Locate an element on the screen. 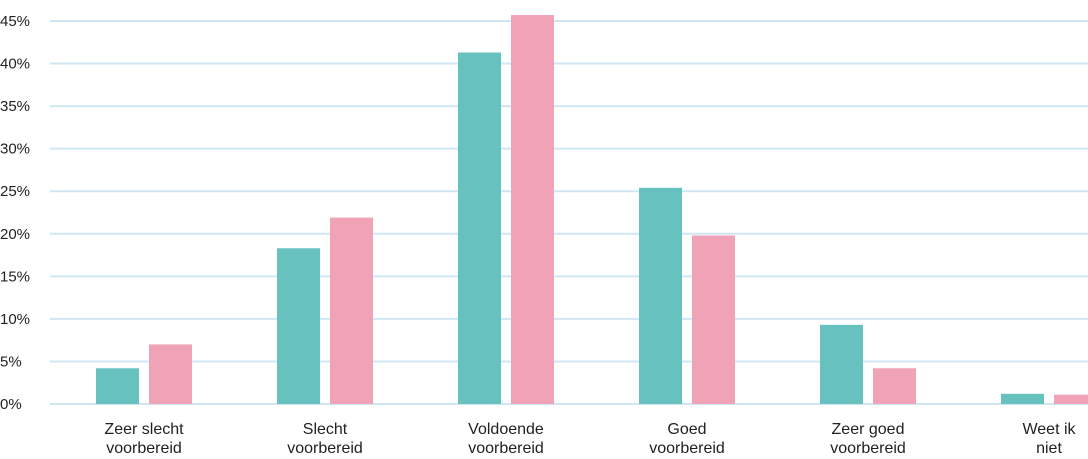  x-category-label: Zeer goed voorbereid is located at coordinates (868, 439).